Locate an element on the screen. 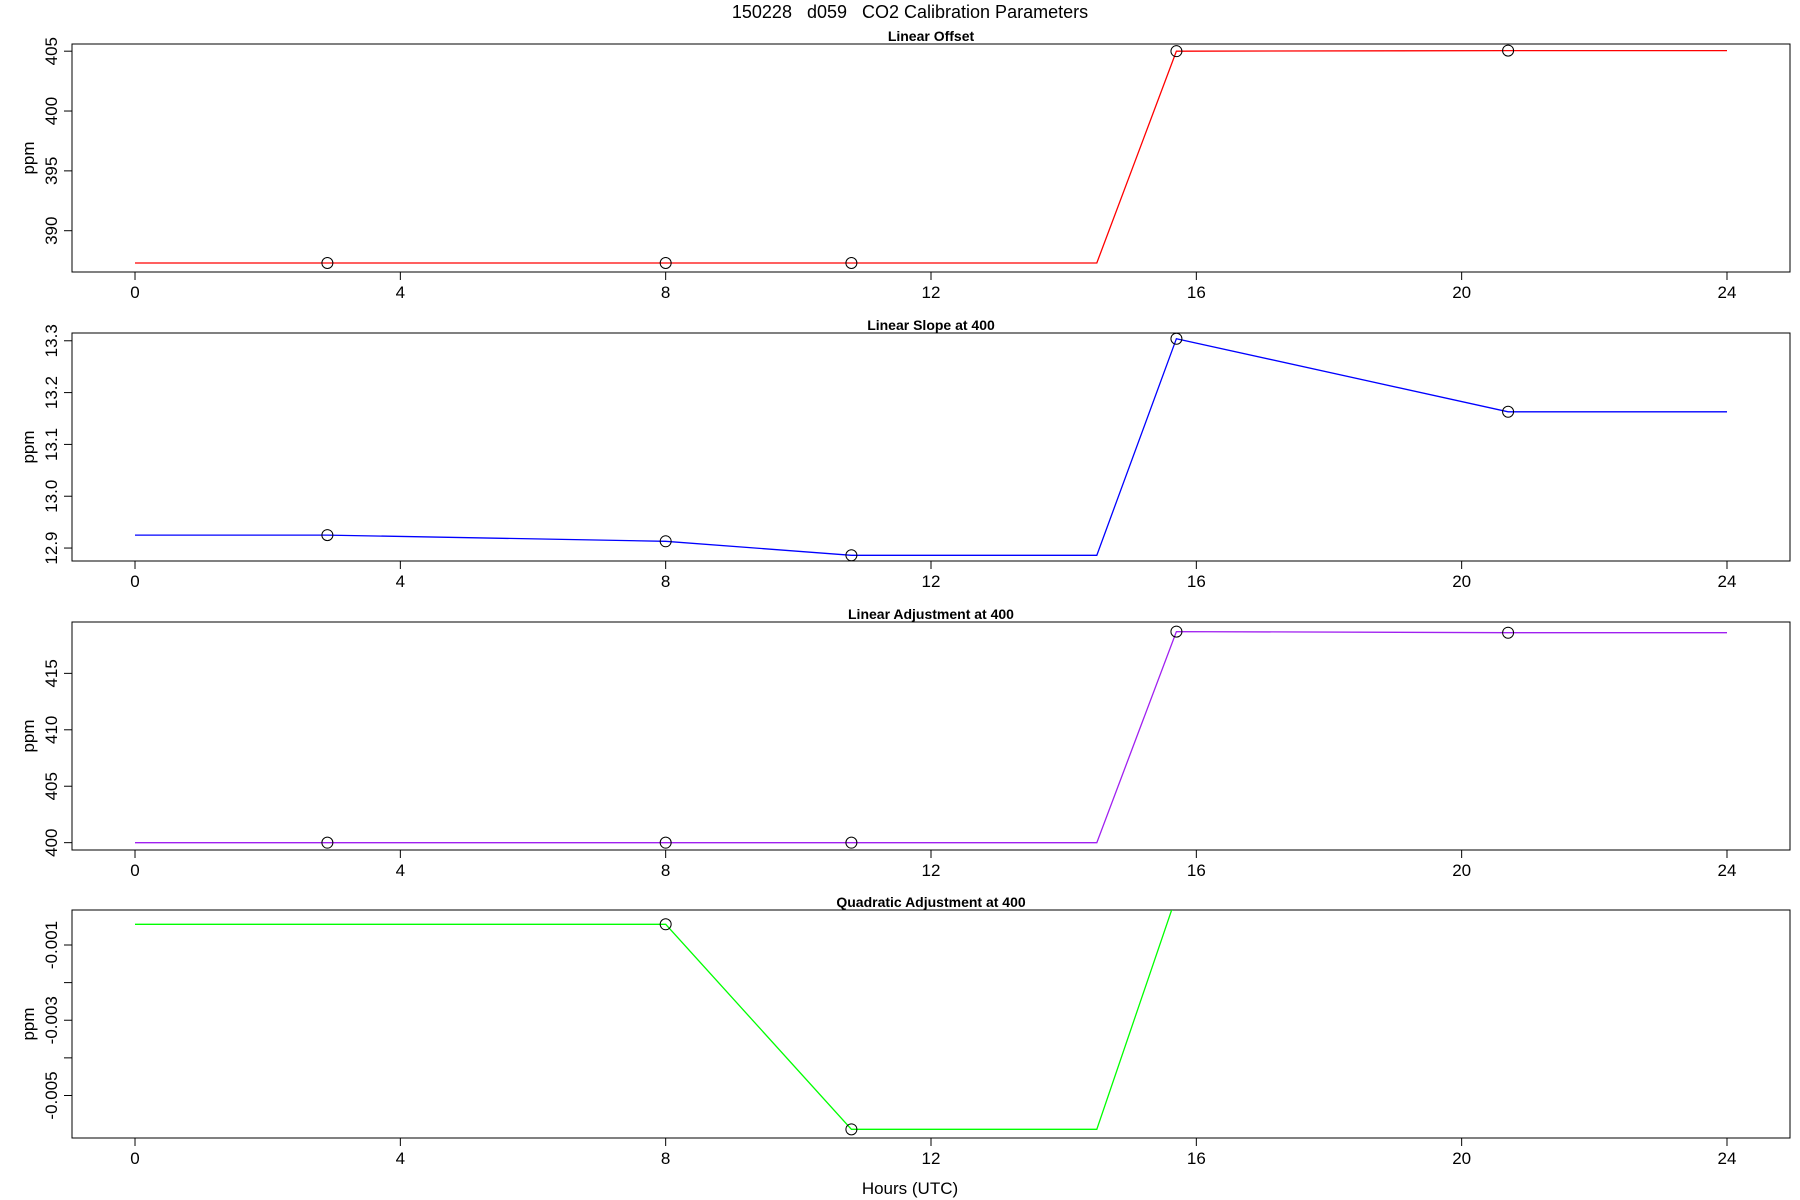  y-tick-label: 395 is located at coordinates (51, 171).